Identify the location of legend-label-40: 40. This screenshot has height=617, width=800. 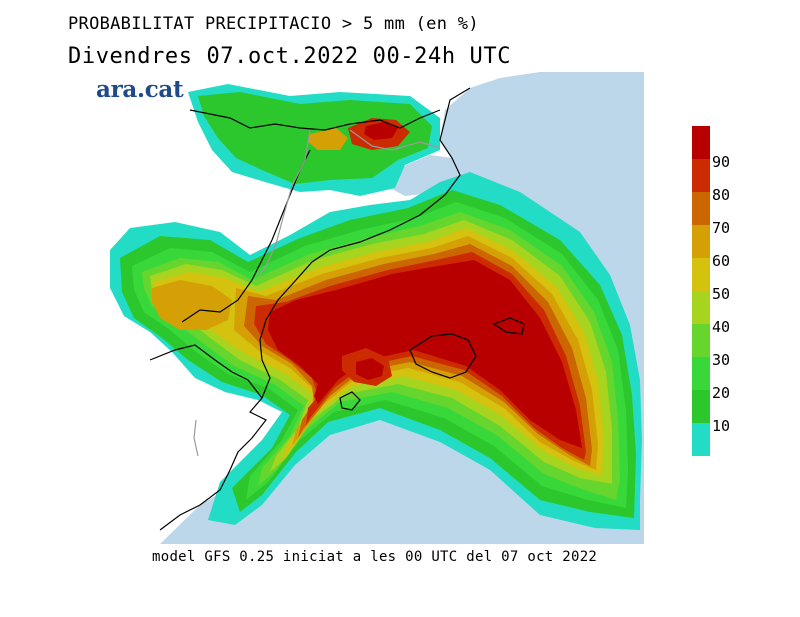
(721, 327).